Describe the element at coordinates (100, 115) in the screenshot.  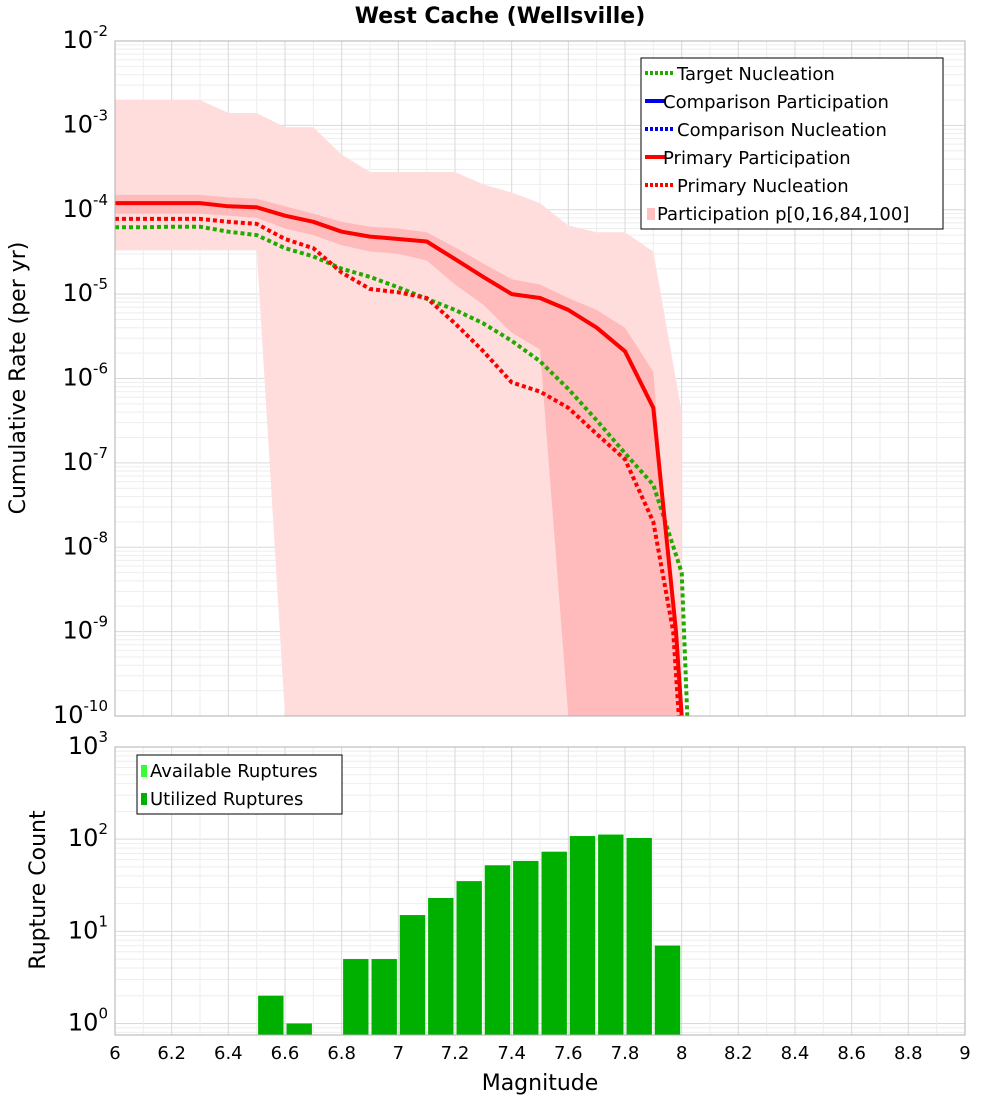
I see `y-tick-exponent: -3` at that location.